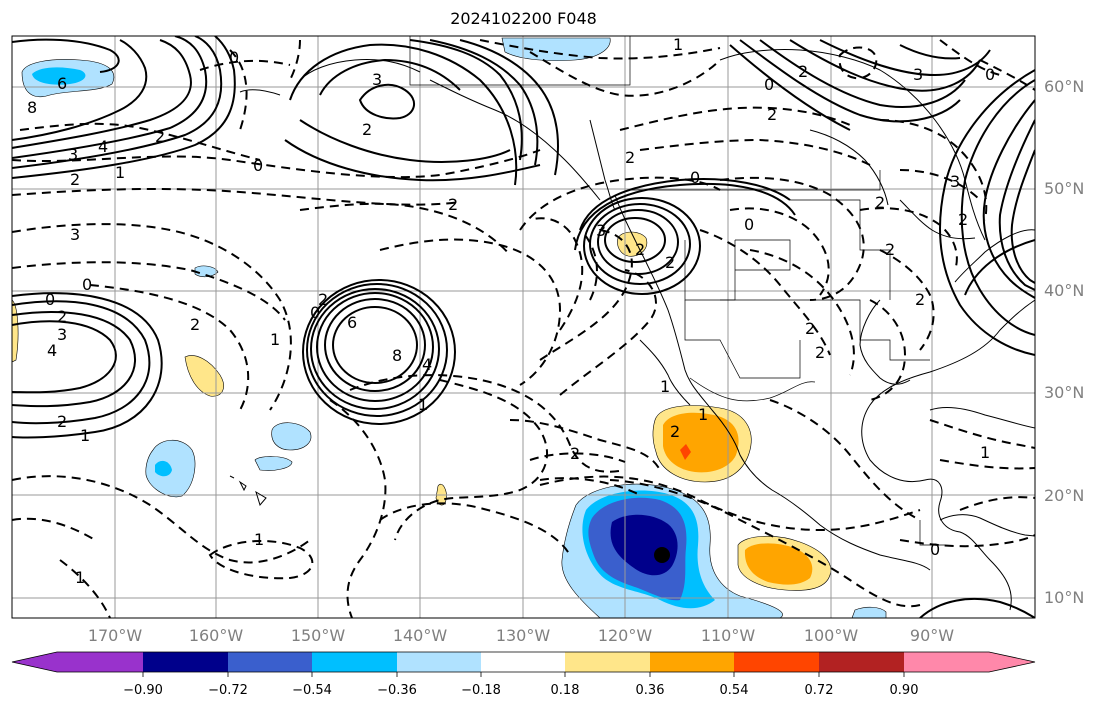 Image resolution: width=1105 pixels, height=712 pixels. Describe the element at coordinates (115, 635) in the screenshot. I see `lon-label: 170°W` at that location.